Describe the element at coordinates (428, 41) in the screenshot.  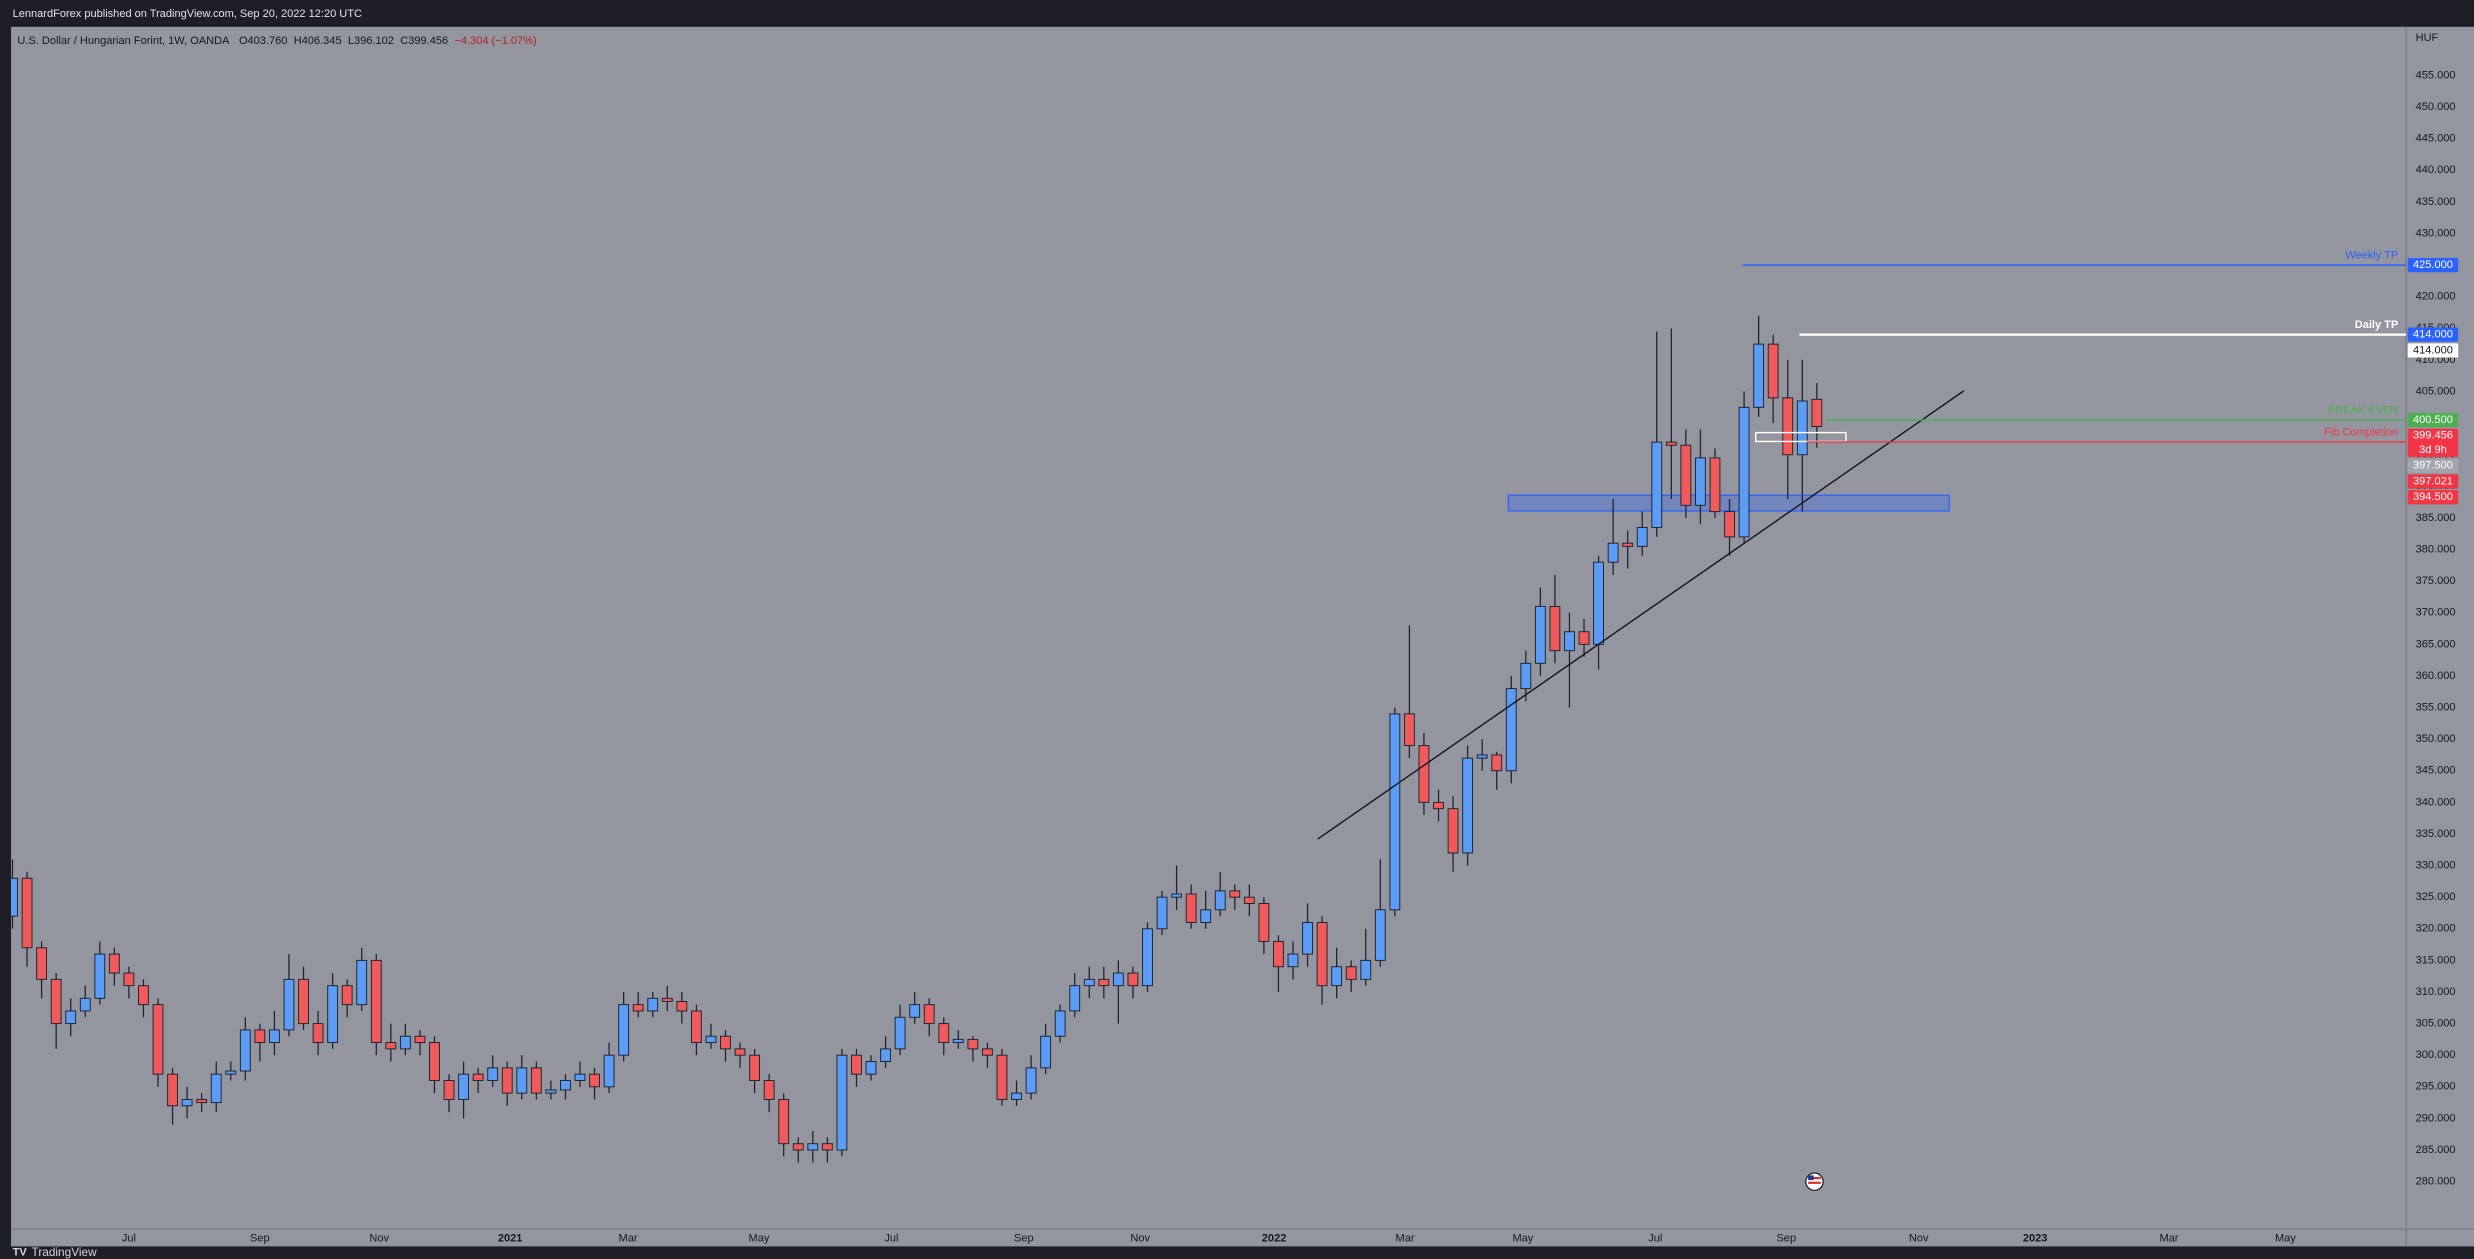
I see `legend-part: 399.456` at that location.